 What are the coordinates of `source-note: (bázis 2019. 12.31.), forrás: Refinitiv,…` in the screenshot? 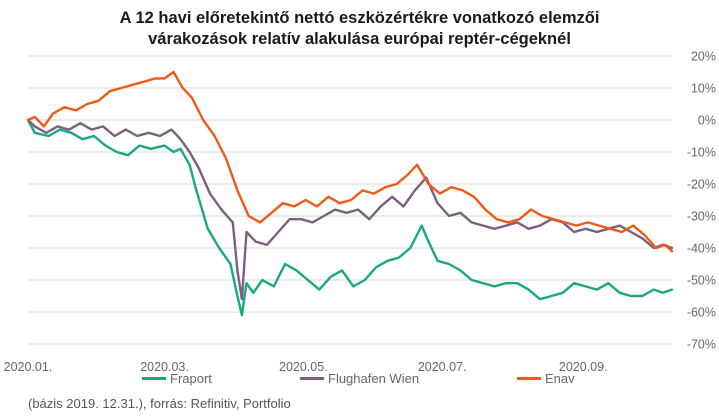 It's located at (159, 403).